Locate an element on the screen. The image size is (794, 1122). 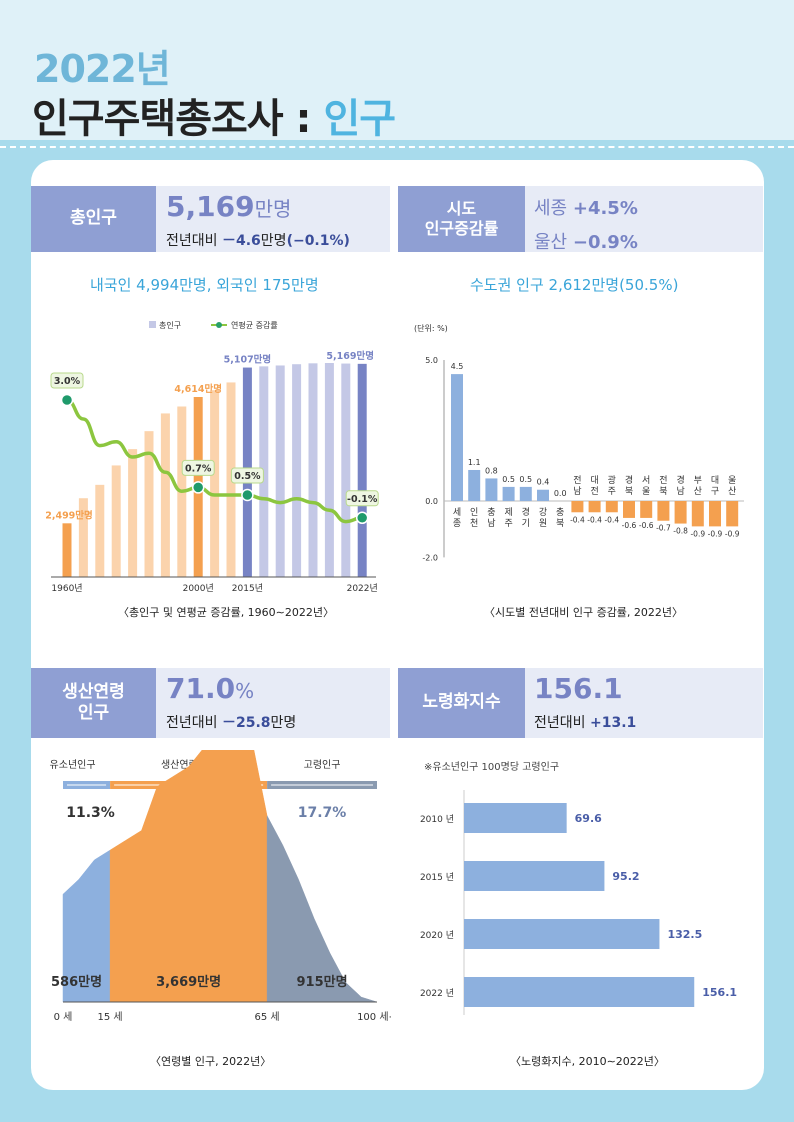
region-name-label: 원 is located at coordinates (543, 523).